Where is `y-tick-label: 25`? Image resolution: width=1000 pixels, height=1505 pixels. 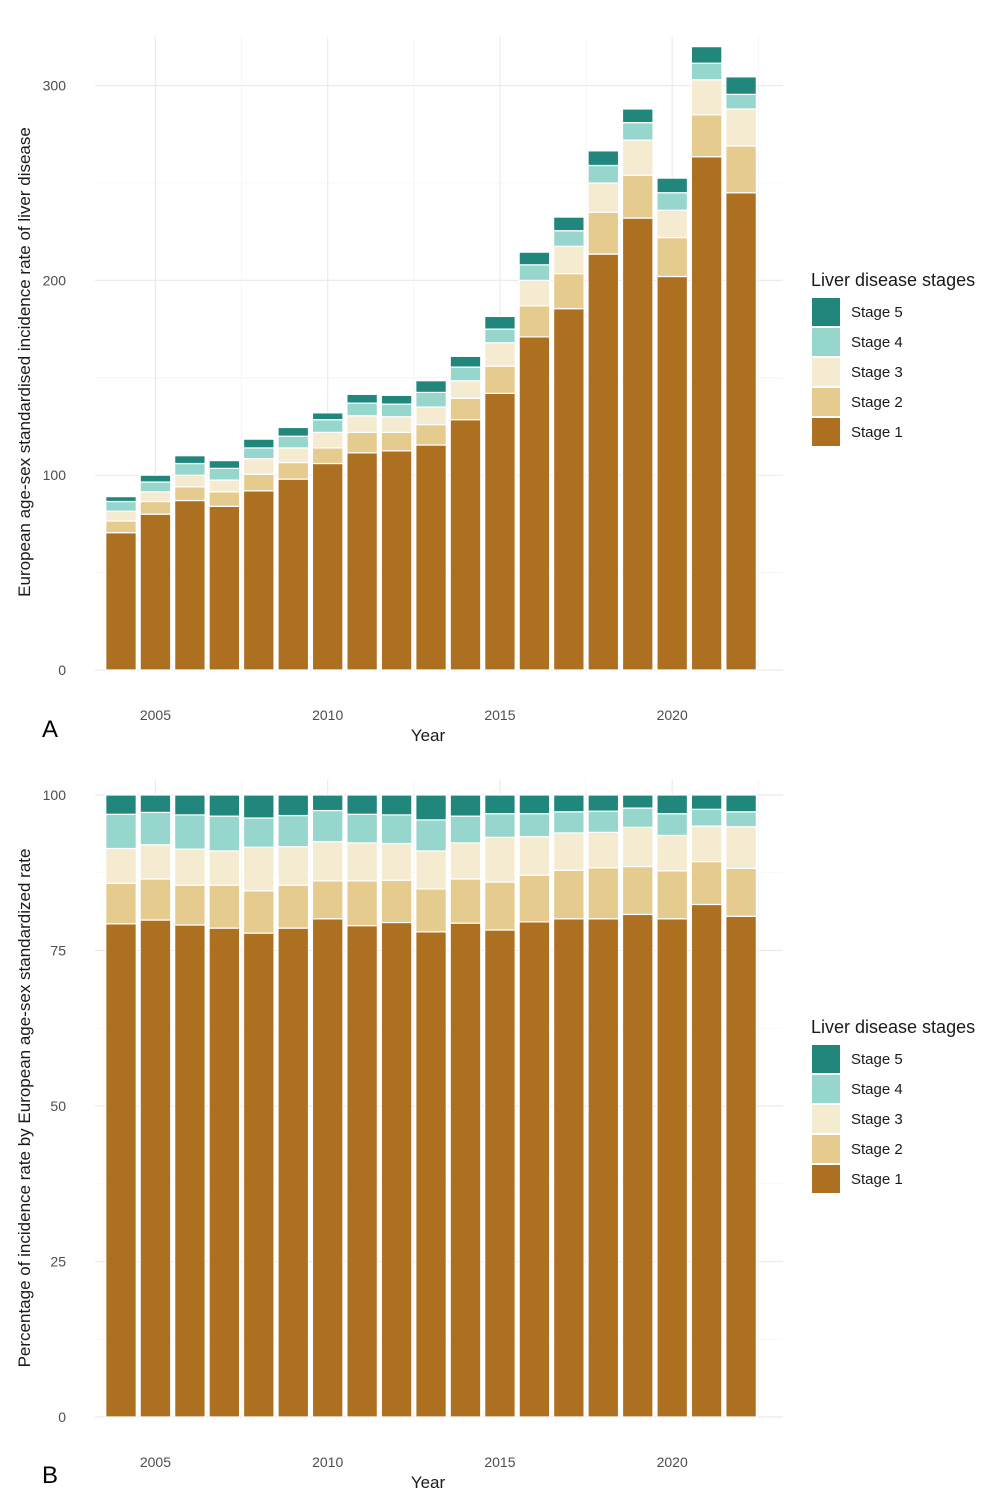 y-tick-label: 25 is located at coordinates (58, 1262).